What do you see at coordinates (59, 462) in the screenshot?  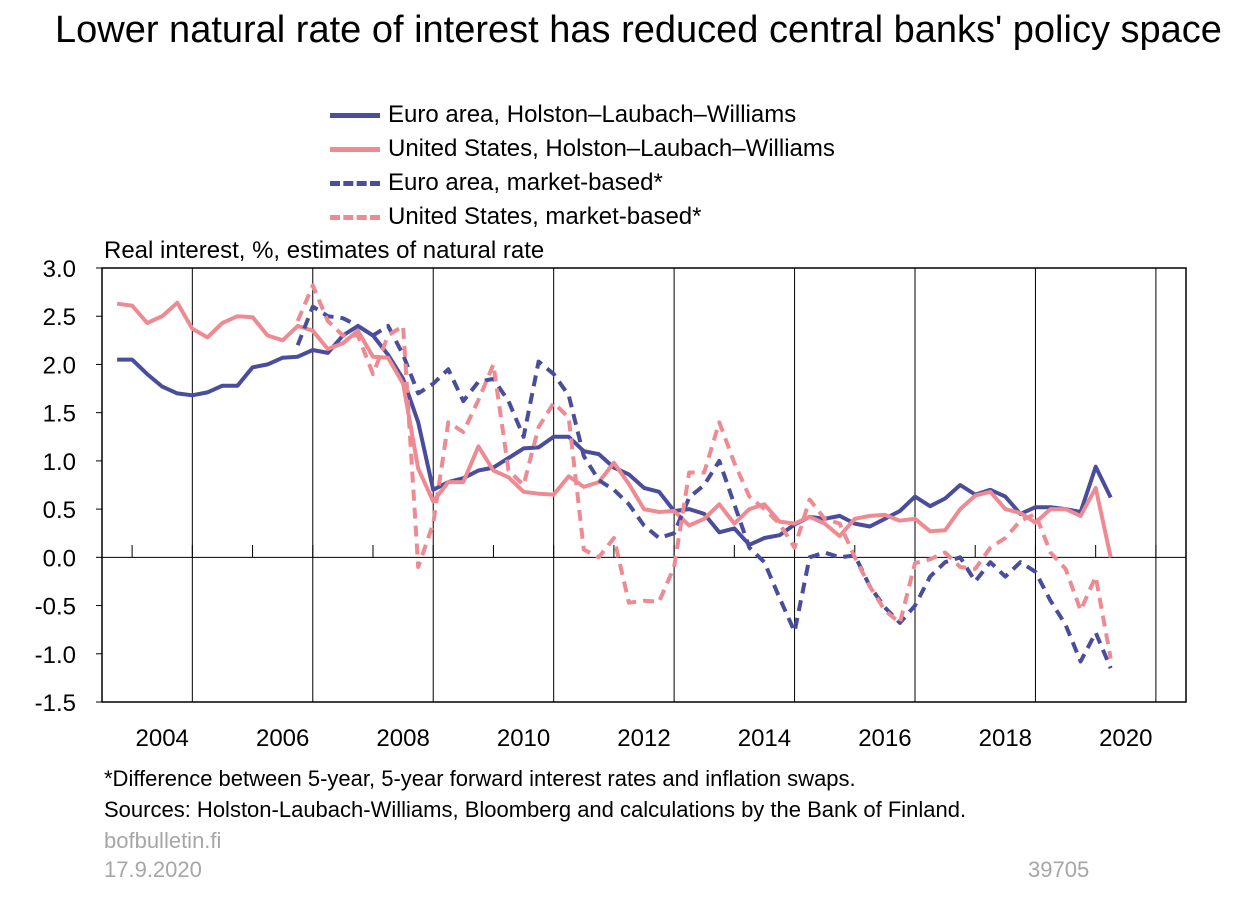 I see `y-tick-label: 1.0` at bounding box center [59, 462].